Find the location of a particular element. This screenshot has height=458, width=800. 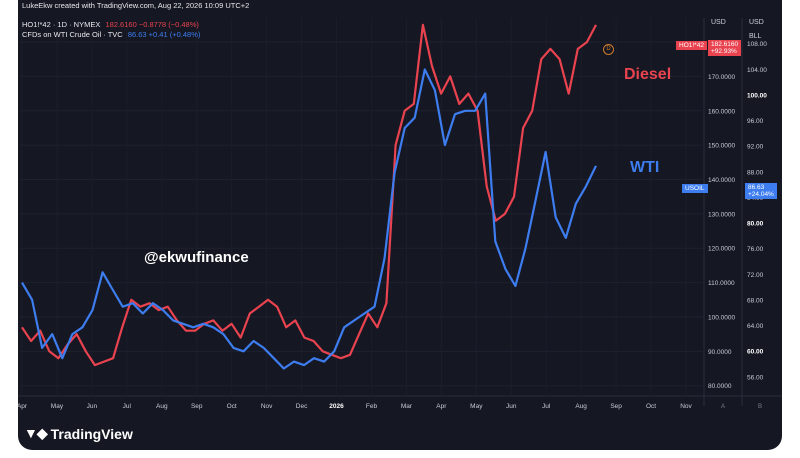

right-tick-label: 96.00 is located at coordinates (755, 121).